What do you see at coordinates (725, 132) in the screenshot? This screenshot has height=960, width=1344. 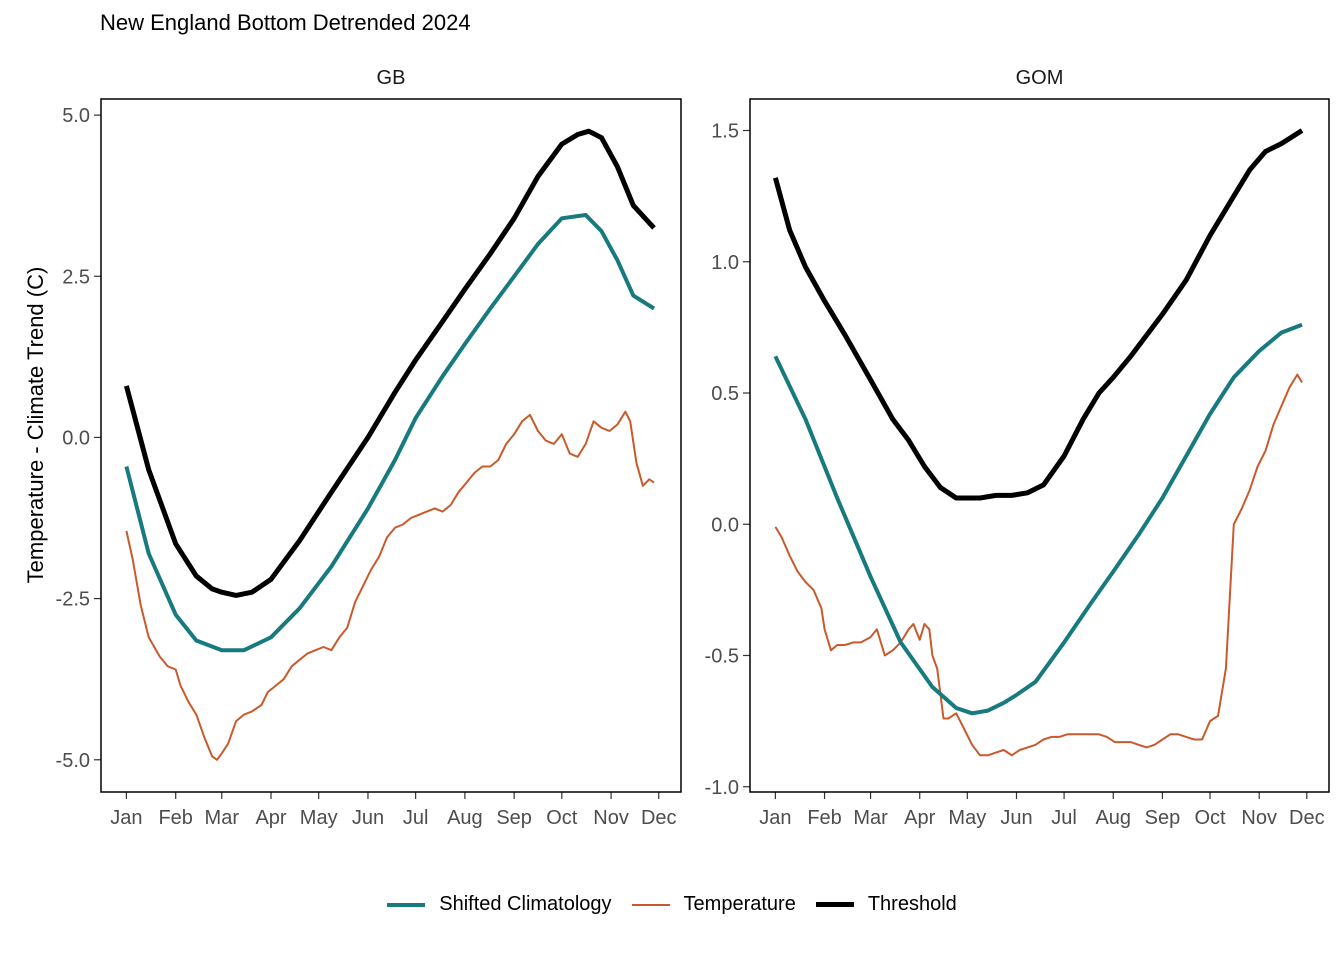 I see `y-tick-label: 1.5` at bounding box center [725, 132].